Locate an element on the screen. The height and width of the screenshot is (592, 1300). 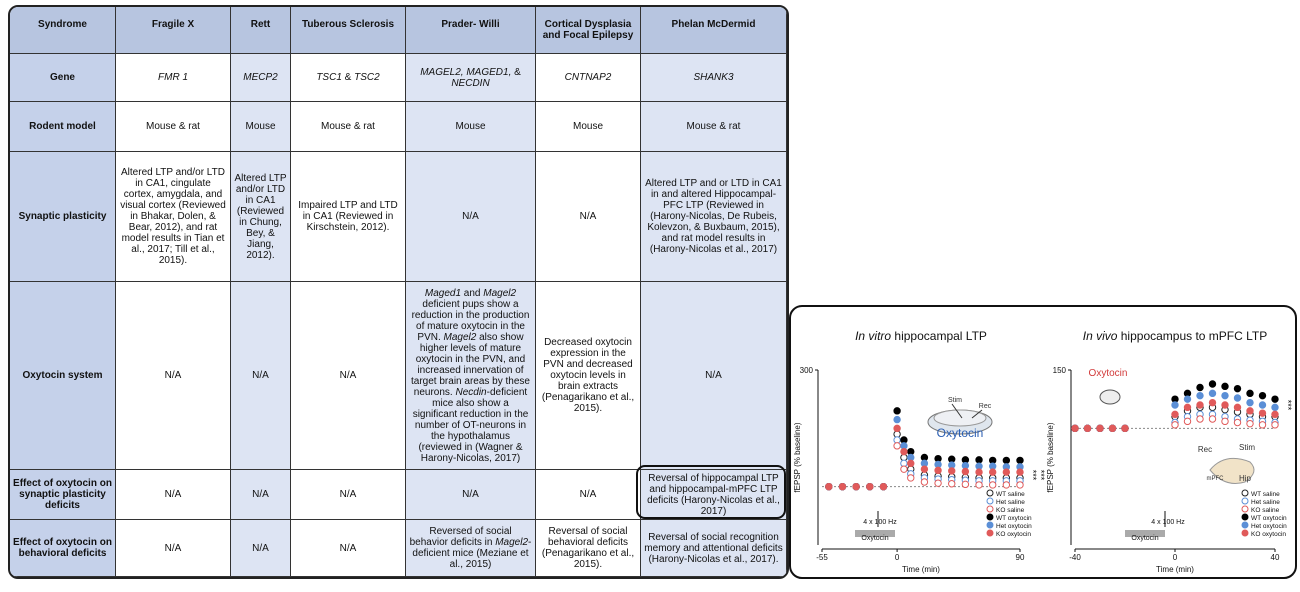
x-tick-label: -55 is located at coordinates (822, 557).